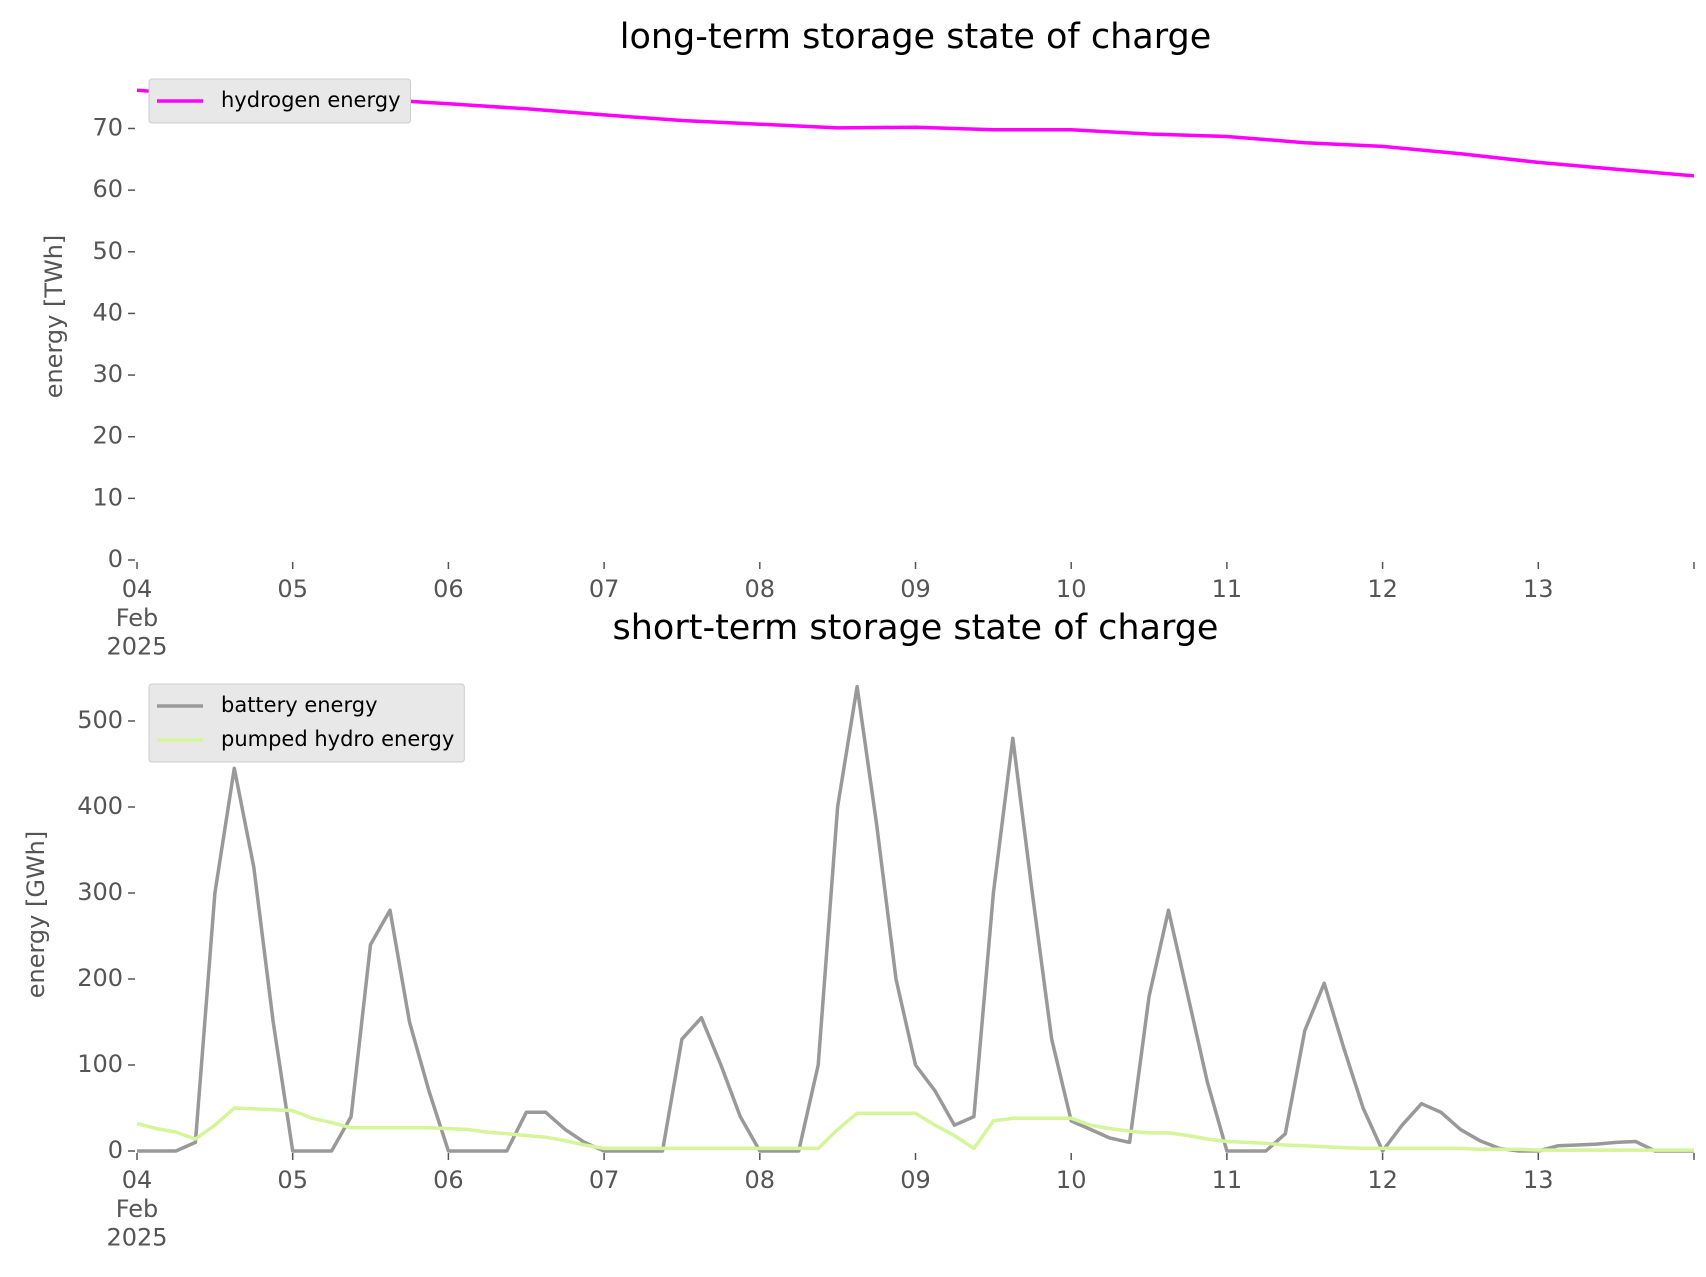  I want to click on y-tick-label: 10, so click(107, 497).